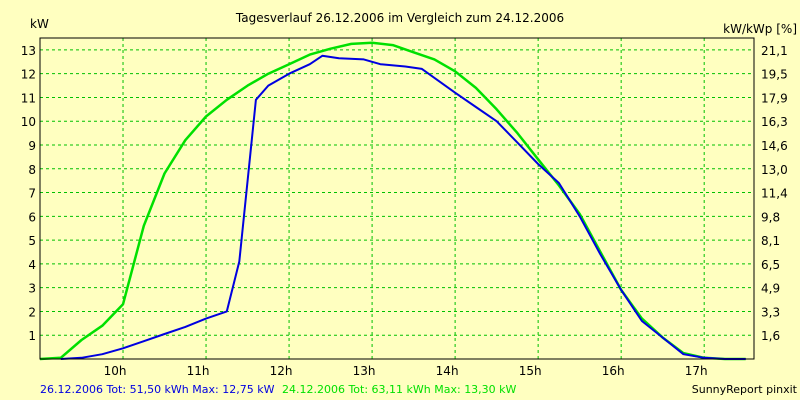 This screenshot has width=800, height=400. I want to click on y2-tick-label: 19,5, so click(774, 75).